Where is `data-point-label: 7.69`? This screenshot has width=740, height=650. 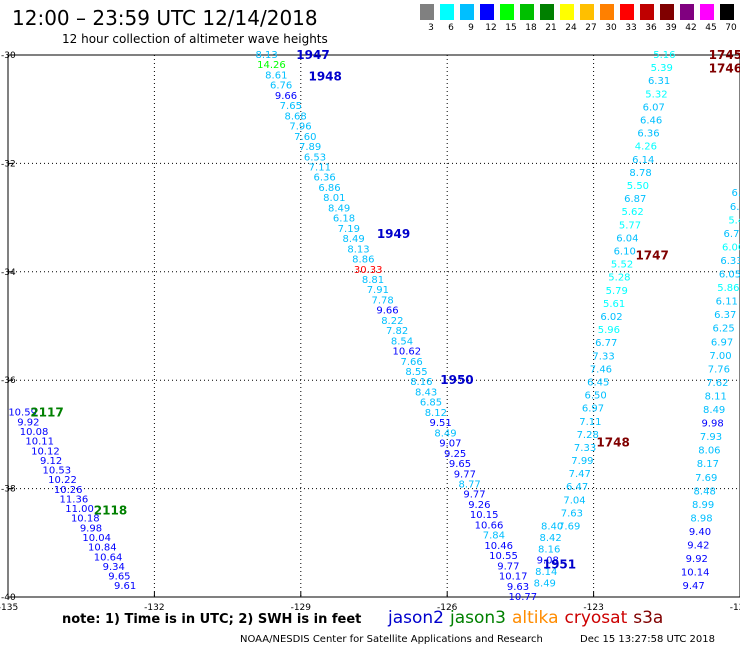
data-point-label: 7.69 is located at coordinates (569, 527).